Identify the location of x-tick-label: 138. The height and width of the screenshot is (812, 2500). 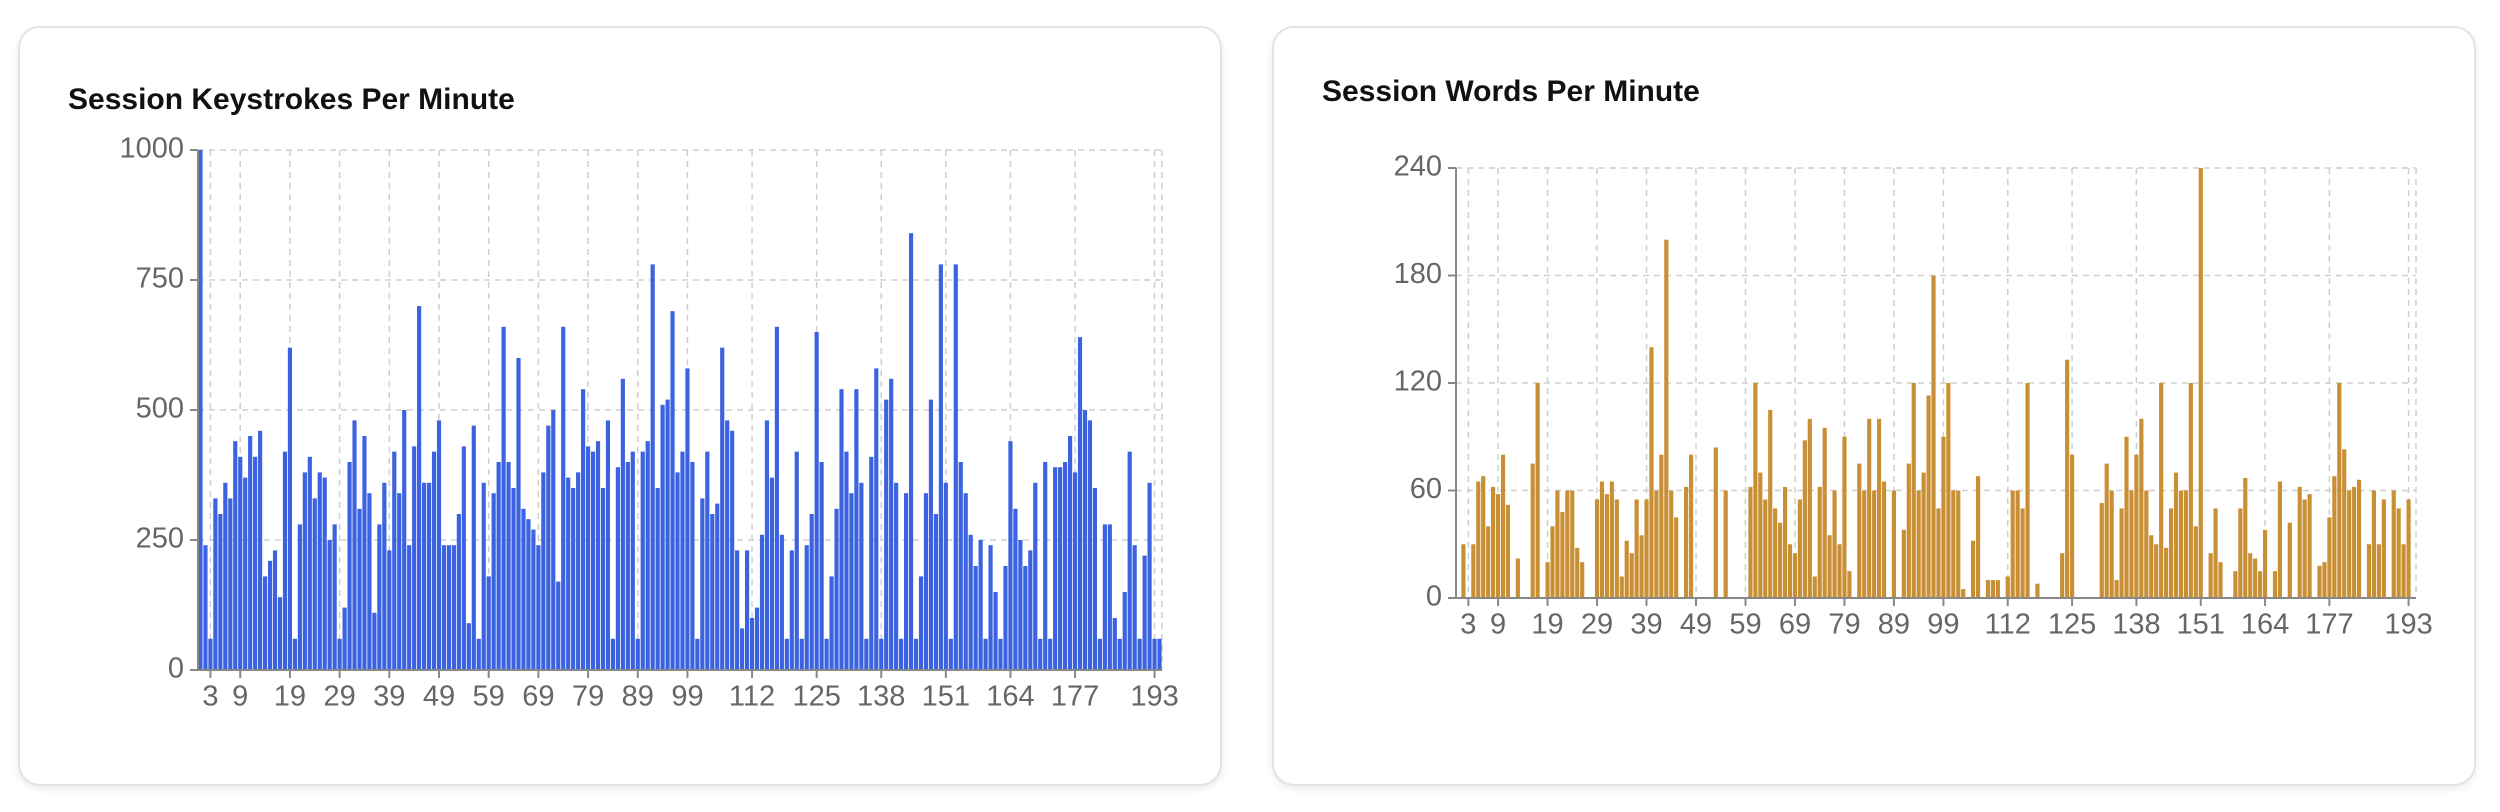
(2136, 625).